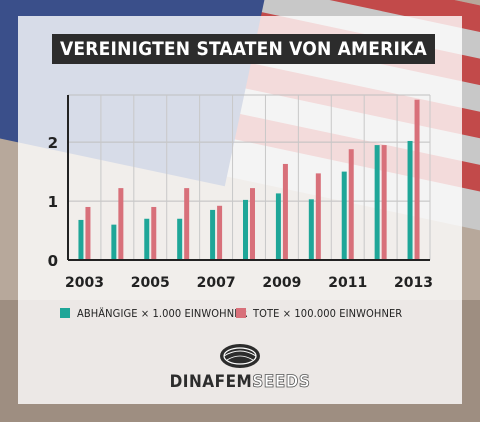  Describe the element at coordinates (351, 204) in the screenshot. I see `bar-tote-2011` at that location.